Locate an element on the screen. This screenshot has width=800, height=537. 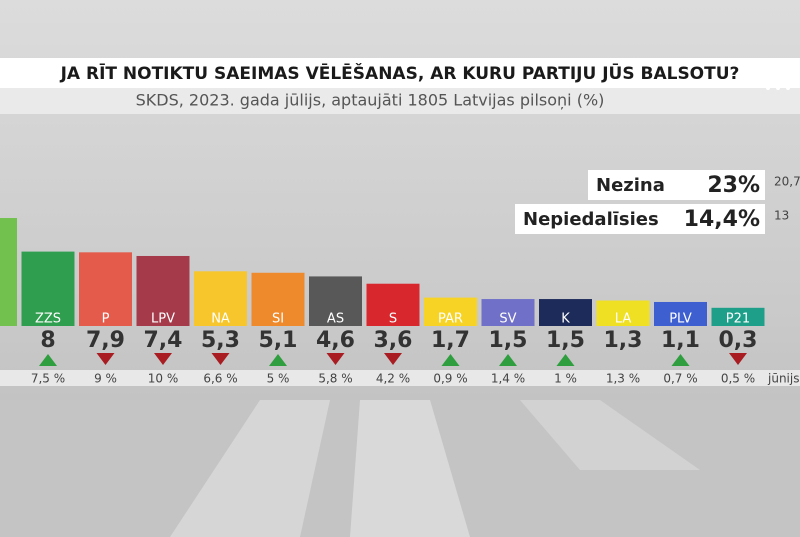
previous-label: 5 % is located at coordinates (278, 379).